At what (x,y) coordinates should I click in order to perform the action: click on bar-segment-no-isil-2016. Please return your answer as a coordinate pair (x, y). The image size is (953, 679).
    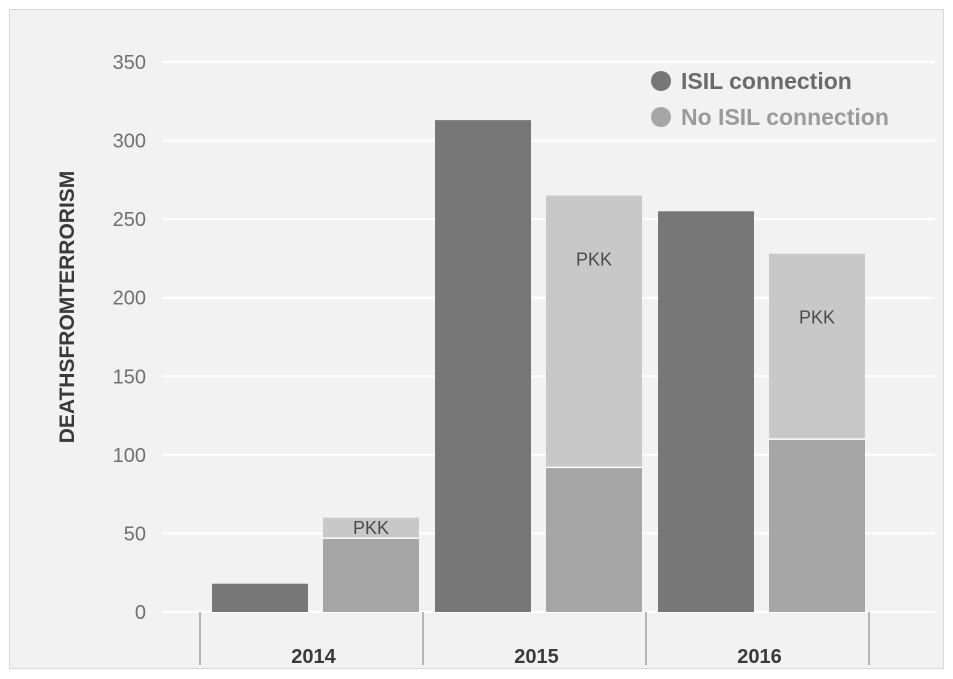
    Looking at the image, I should click on (817, 525).